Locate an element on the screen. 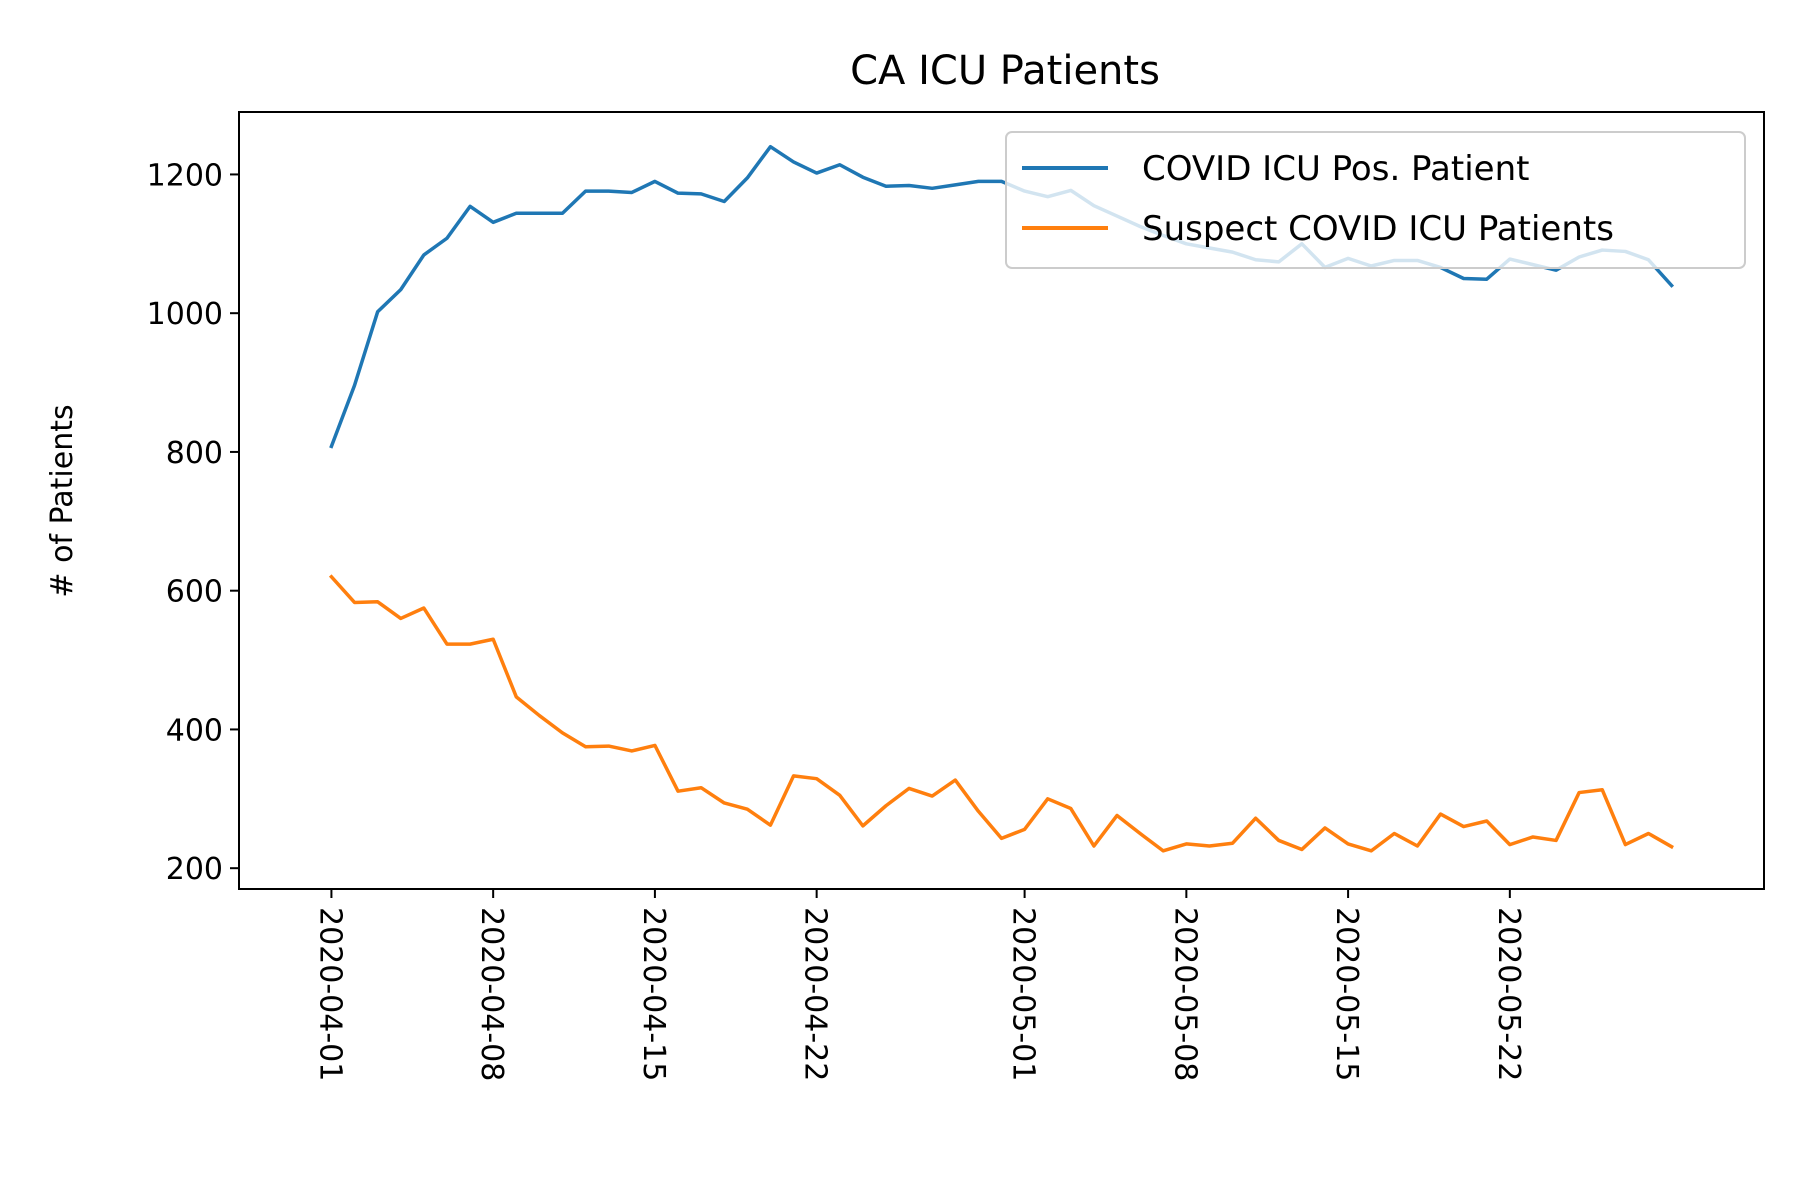 The height and width of the screenshot is (1200, 1800). x-tick-label: 2020-05-15 is located at coordinates (1346, 994).